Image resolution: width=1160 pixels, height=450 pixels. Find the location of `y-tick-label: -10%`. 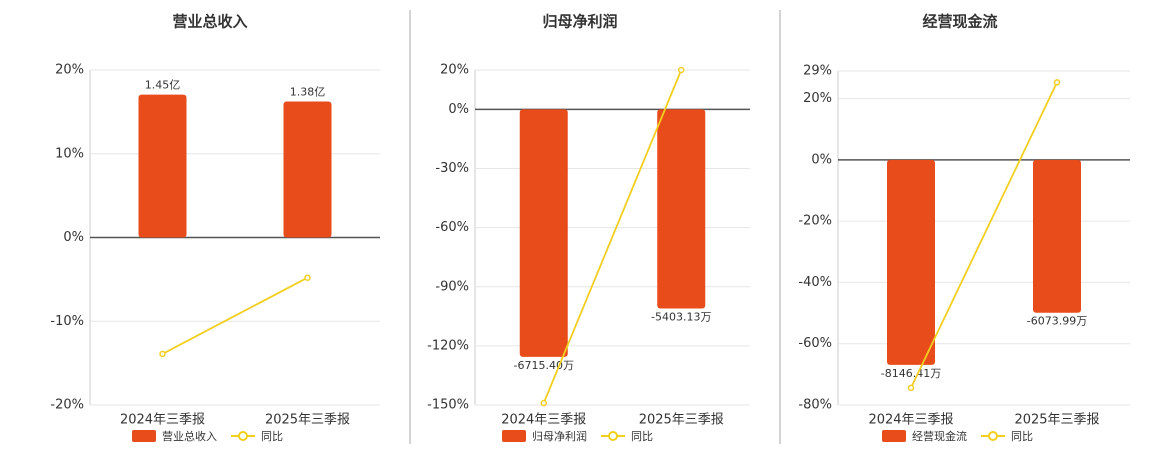

y-tick-label: -10% is located at coordinates (67, 321).